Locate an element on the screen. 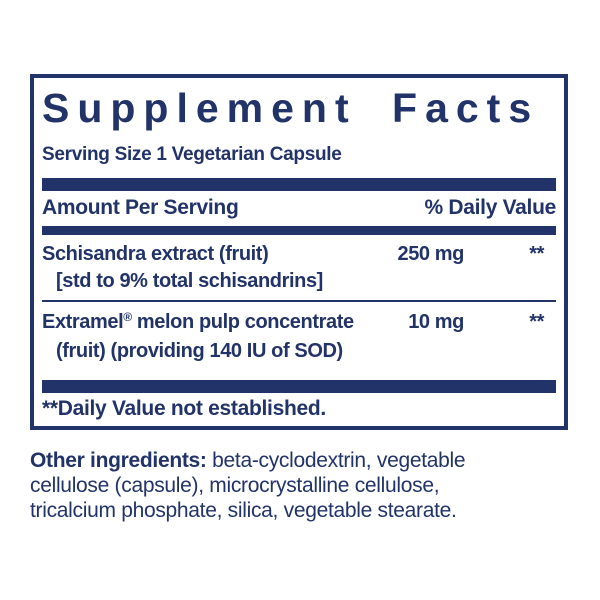 Image resolution: width=600 pixels, height=600 pixels. ingredient-amount: 10 mg is located at coordinates (436, 322).